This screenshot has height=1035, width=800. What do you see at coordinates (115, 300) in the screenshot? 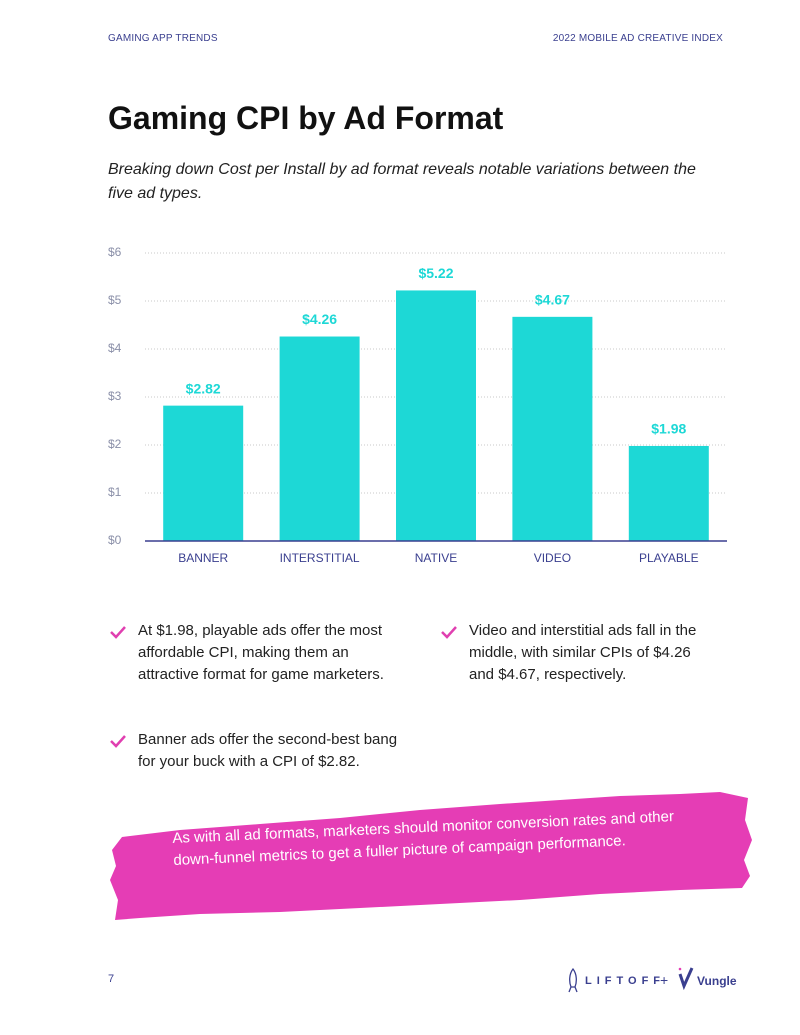
I see `y-tick-label: $5` at bounding box center [115, 300].